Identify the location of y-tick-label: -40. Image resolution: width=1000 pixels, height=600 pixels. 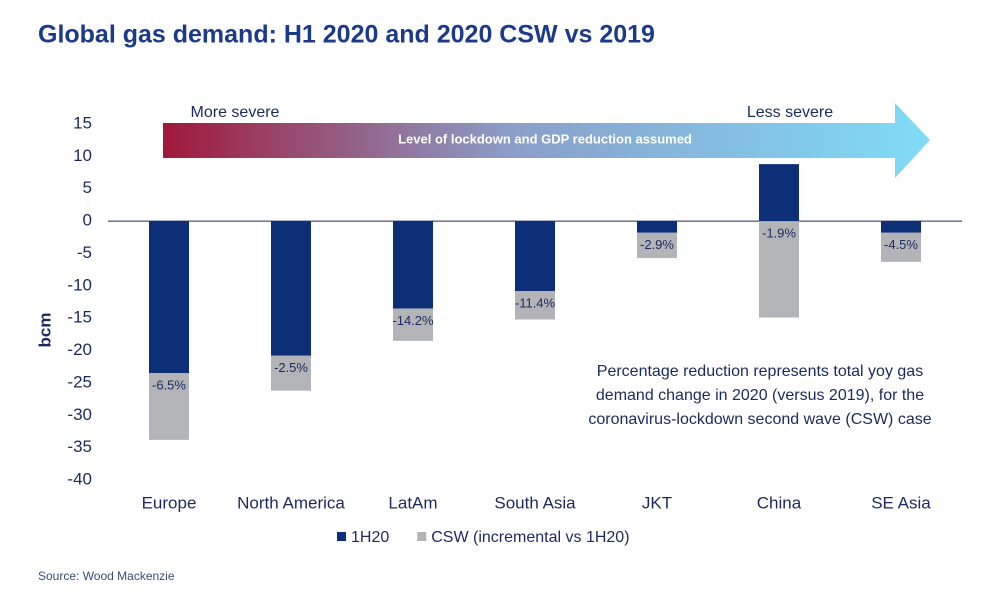
(79, 478).